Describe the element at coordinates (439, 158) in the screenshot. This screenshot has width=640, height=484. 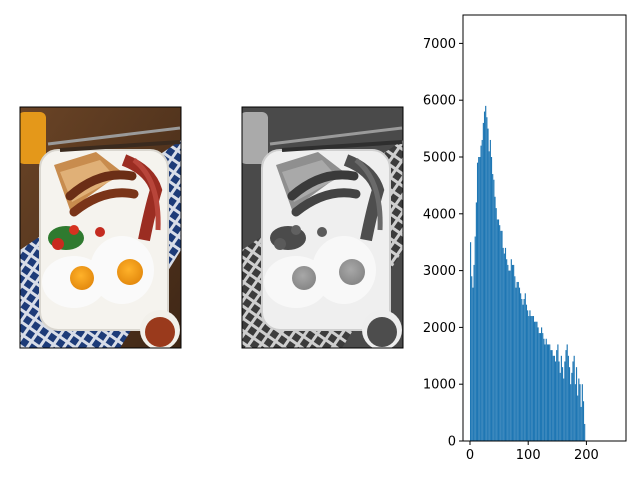
I see `y-tick-label: 5000` at that location.